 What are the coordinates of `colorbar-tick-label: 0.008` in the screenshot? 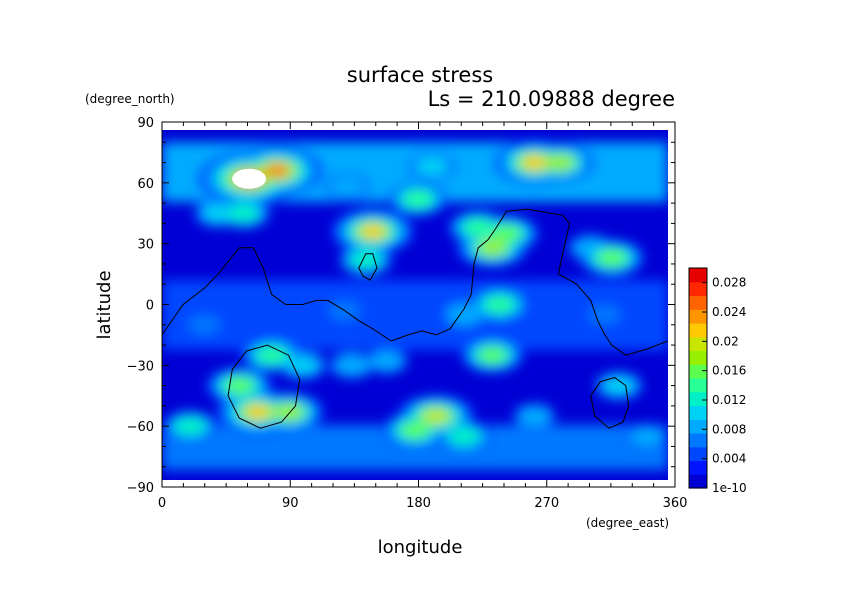 It's located at (729, 429).